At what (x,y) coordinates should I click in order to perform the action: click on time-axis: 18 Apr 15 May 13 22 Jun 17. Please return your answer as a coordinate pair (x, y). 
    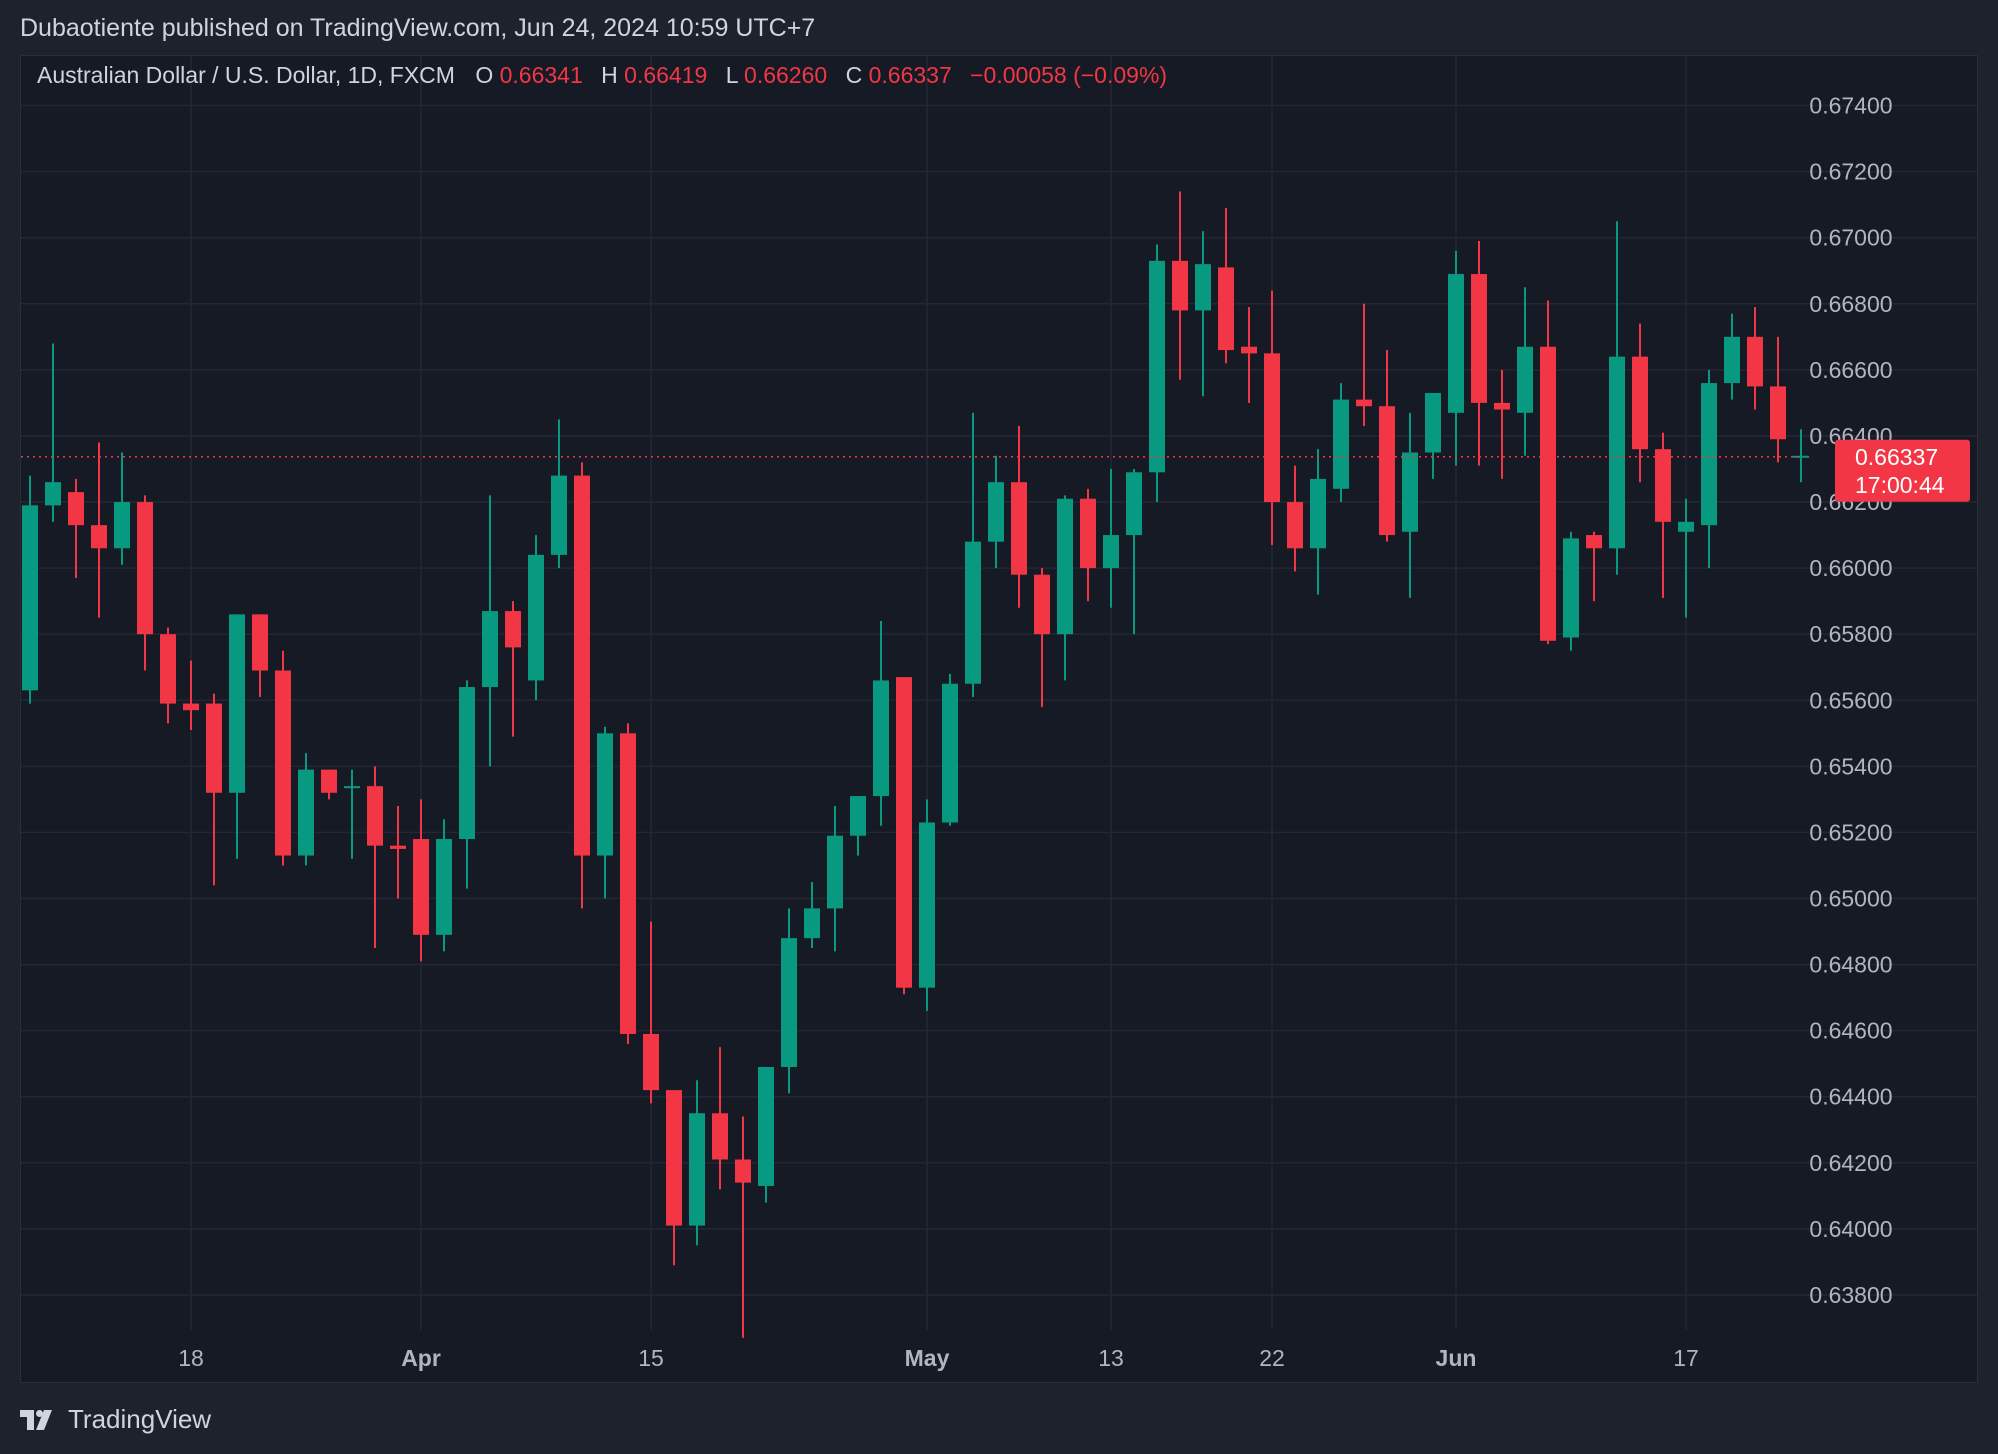
    Looking at the image, I should click on (938, 1358).